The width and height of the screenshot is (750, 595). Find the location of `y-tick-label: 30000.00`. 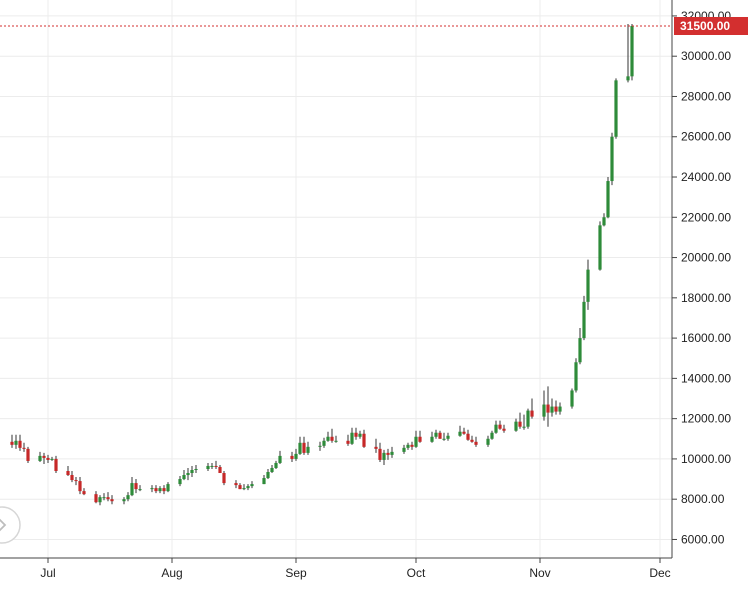

y-tick-label: 30000.00 is located at coordinates (706, 56).